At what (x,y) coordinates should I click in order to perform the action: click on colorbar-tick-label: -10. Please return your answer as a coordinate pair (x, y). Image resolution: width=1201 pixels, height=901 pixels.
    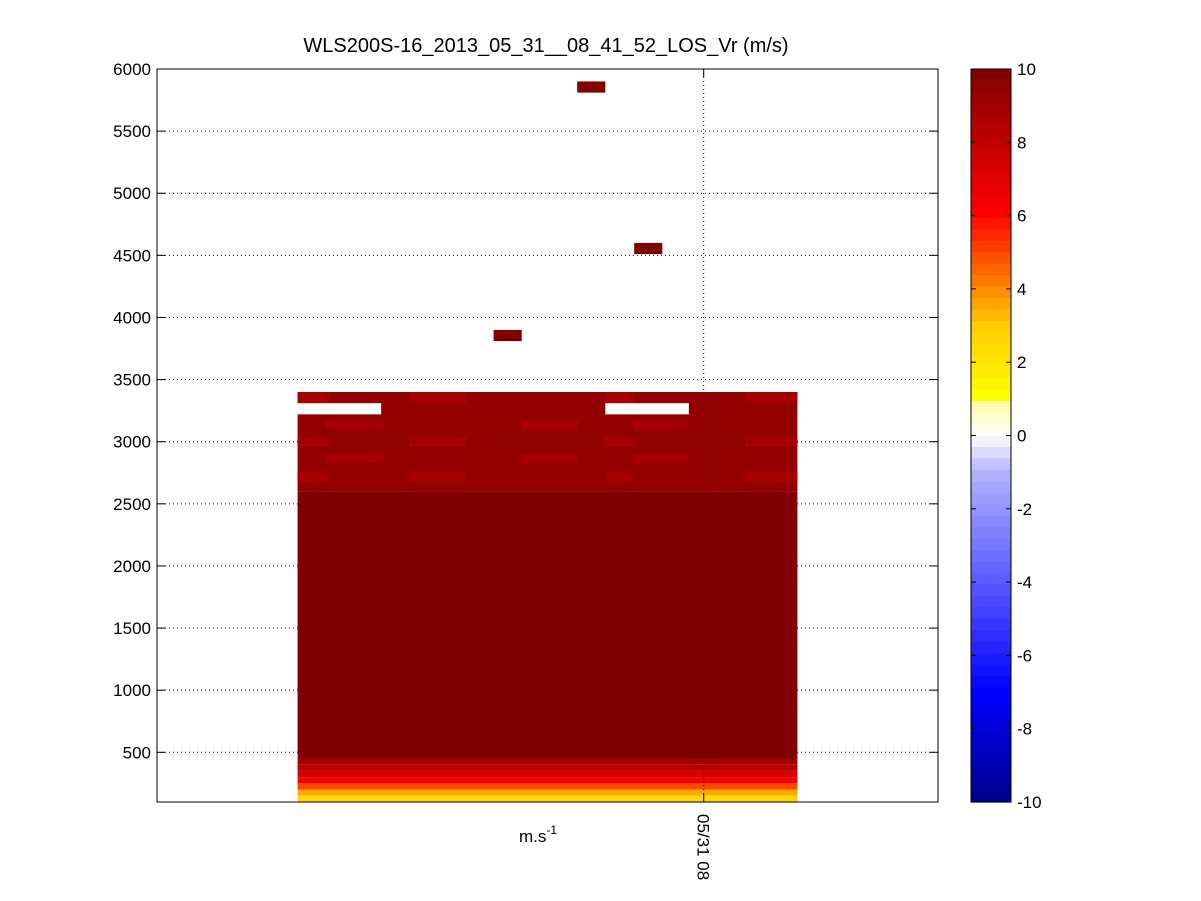
    Looking at the image, I should click on (1029, 802).